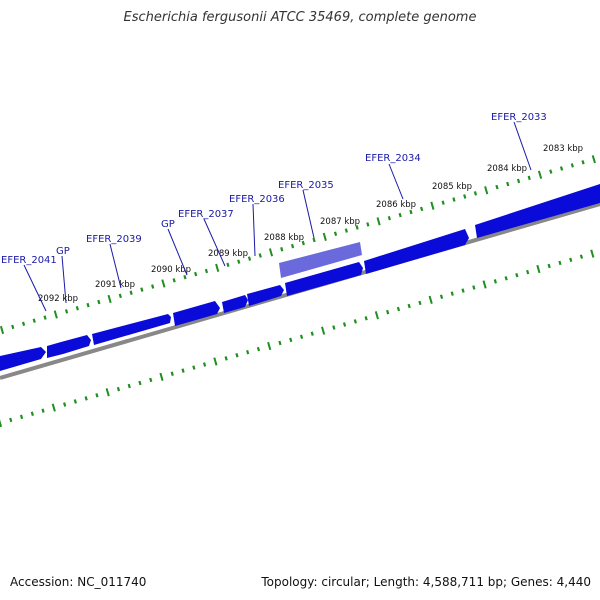 This screenshot has width=600, height=600. What do you see at coordinates (522, 146) in the screenshot?
I see `leader-efer-2033` at bounding box center [522, 146].